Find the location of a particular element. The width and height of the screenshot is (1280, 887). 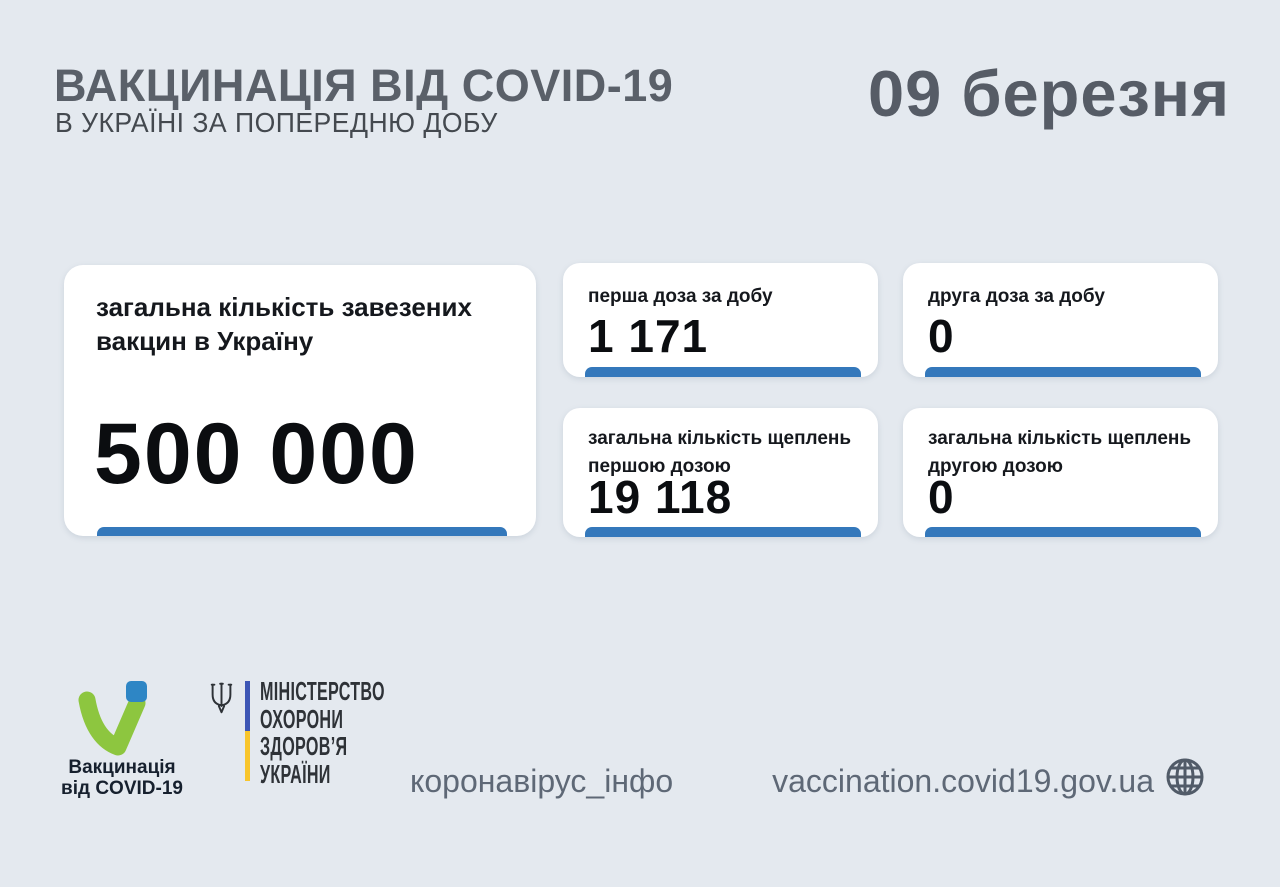

vaccination-logo-line: від COVID-19 is located at coordinates (122, 788).